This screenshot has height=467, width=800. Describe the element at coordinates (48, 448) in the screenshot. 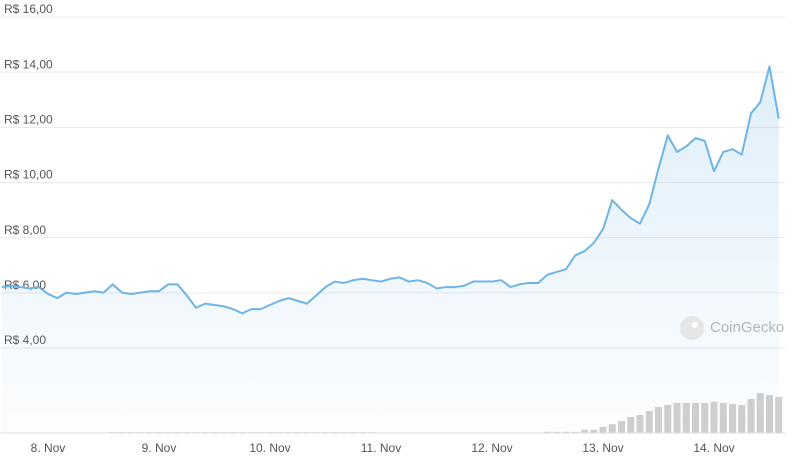

I see `x-tick-label: 8. Nov` at that location.